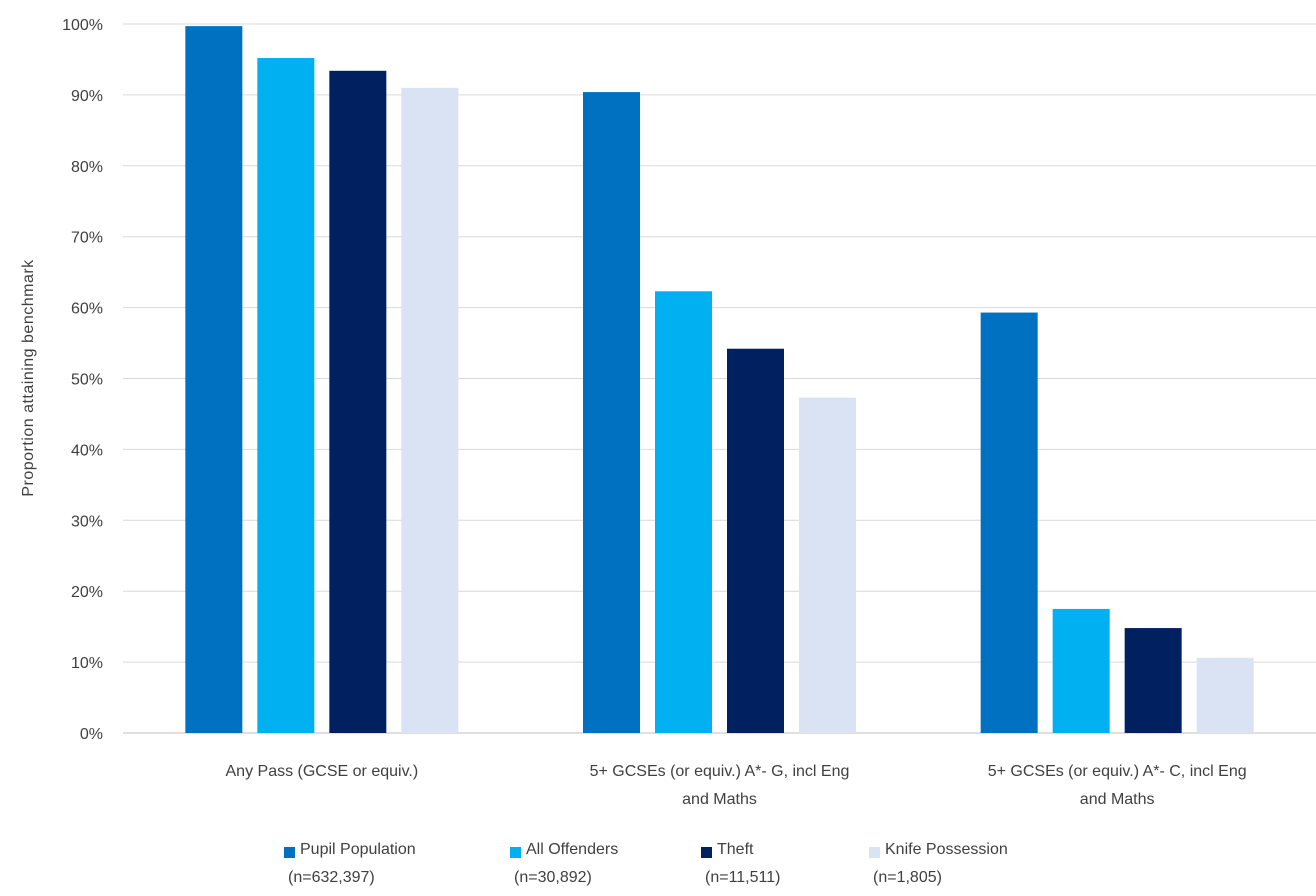 This screenshot has width=1316, height=896. Describe the element at coordinates (87, 309) in the screenshot. I see `y-tick-label: 60%` at that location.